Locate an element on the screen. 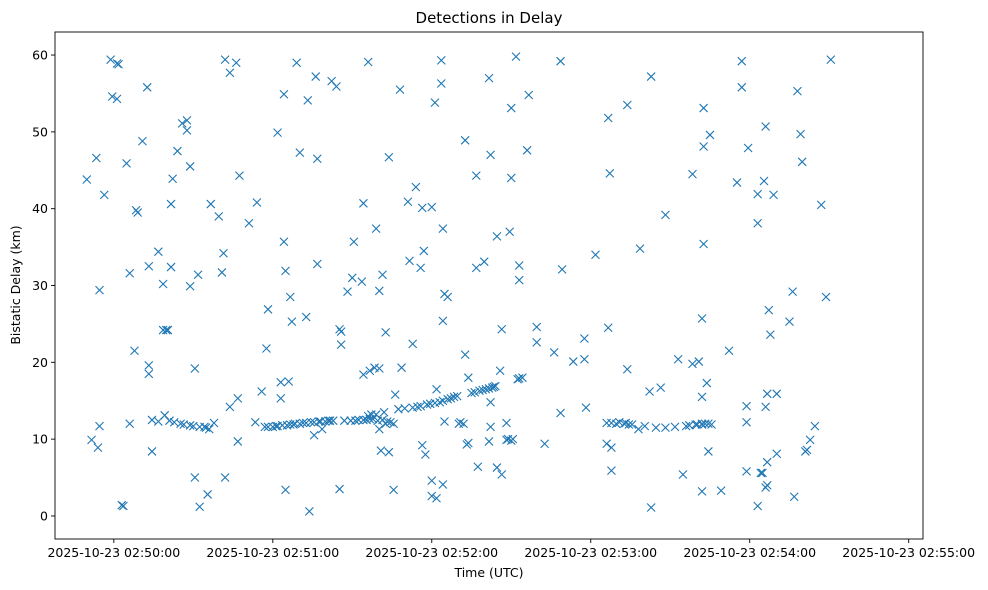 The height and width of the screenshot is (590, 988). x-tick-label: 2025-10-23 02:54:00 is located at coordinates (749, 552).